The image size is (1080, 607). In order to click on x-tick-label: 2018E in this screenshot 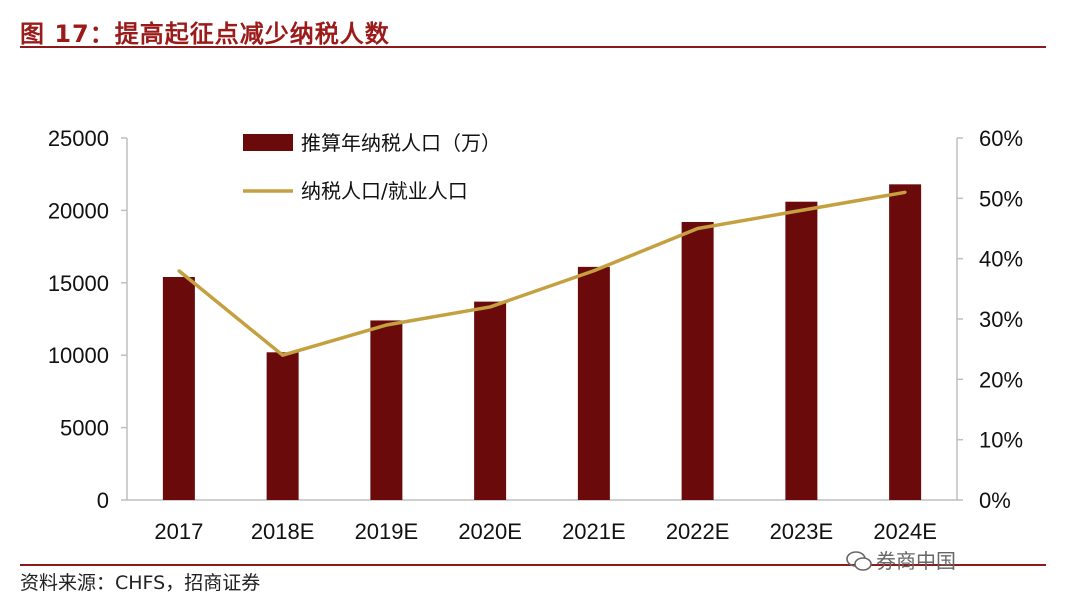, I will do `click(283, 531)`.